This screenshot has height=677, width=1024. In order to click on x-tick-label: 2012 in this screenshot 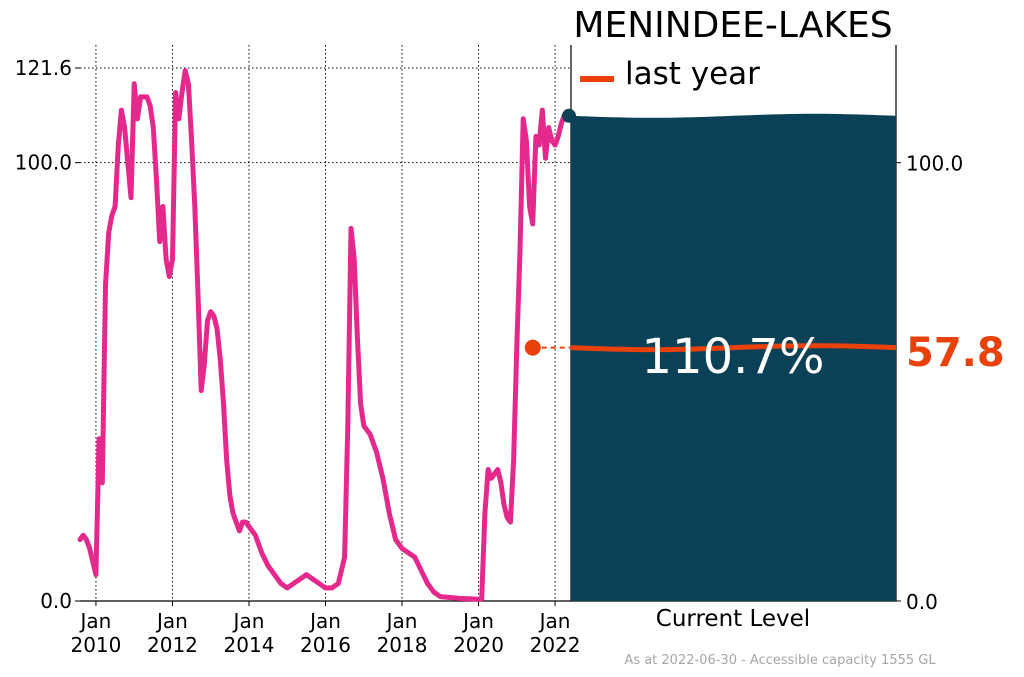, I will do `click(172, 645)`.